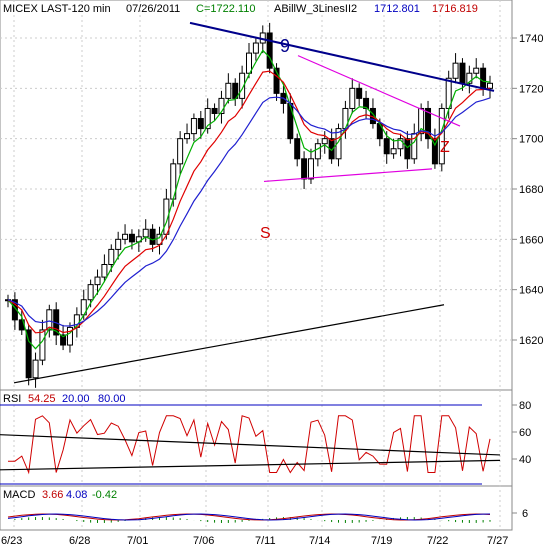 This screenshot has height=549, width=554. What do you see at coordinates (225, 9) in the screenshot?
I see `close-label: C=1722.110` at bounding box center [225, 9].